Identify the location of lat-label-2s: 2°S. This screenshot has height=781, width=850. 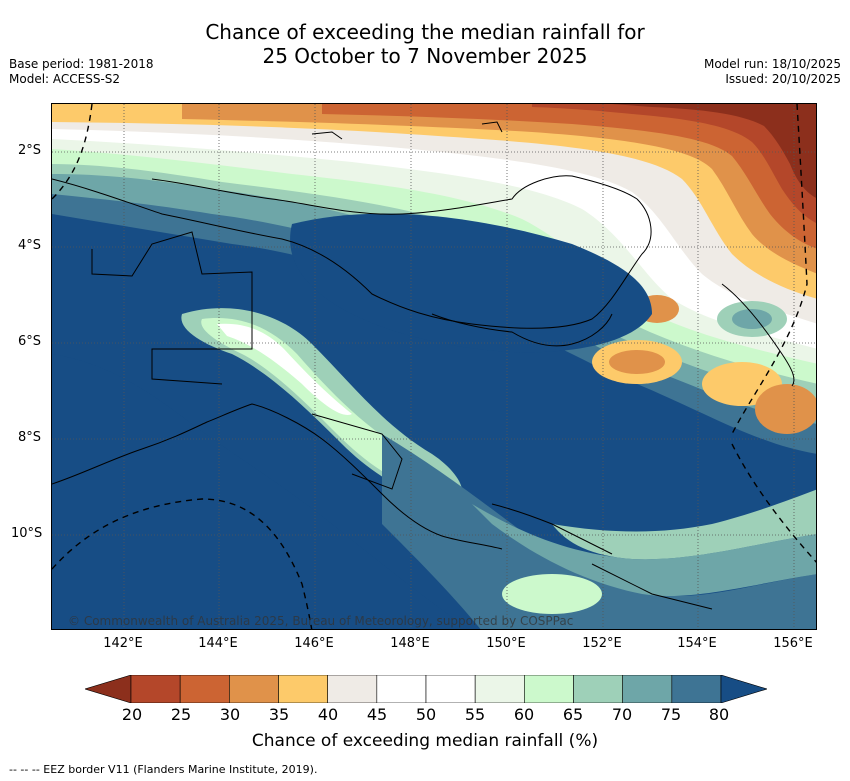
(30, 150).